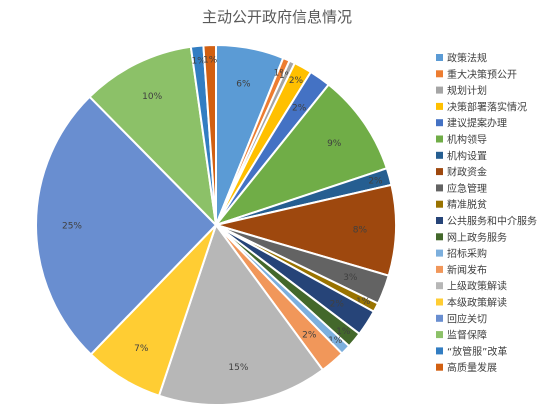 Image resolution: width=554 pixels, height=417 pixels. Describe the element at coordinates (243, 85) in the screenshot. I see `slice-data-label: 6%` at that location.